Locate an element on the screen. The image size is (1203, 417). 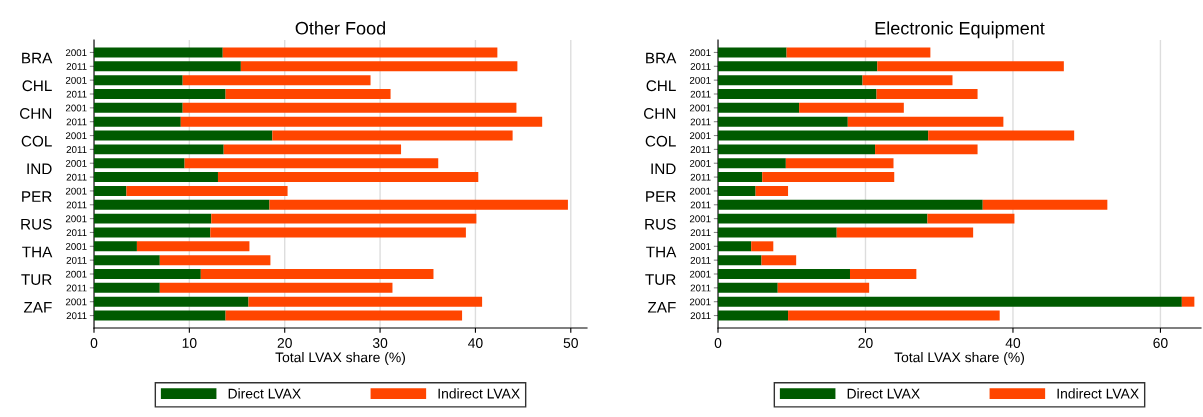
text: RUS is located at coordinates (660, 224).